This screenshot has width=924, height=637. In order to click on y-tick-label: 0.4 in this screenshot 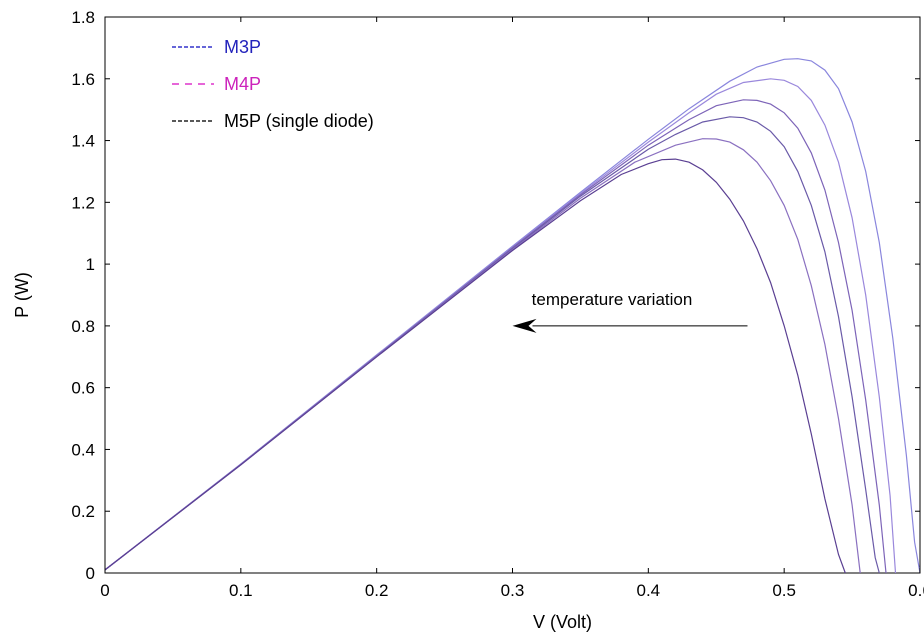, I will do `click(83, 449)`.